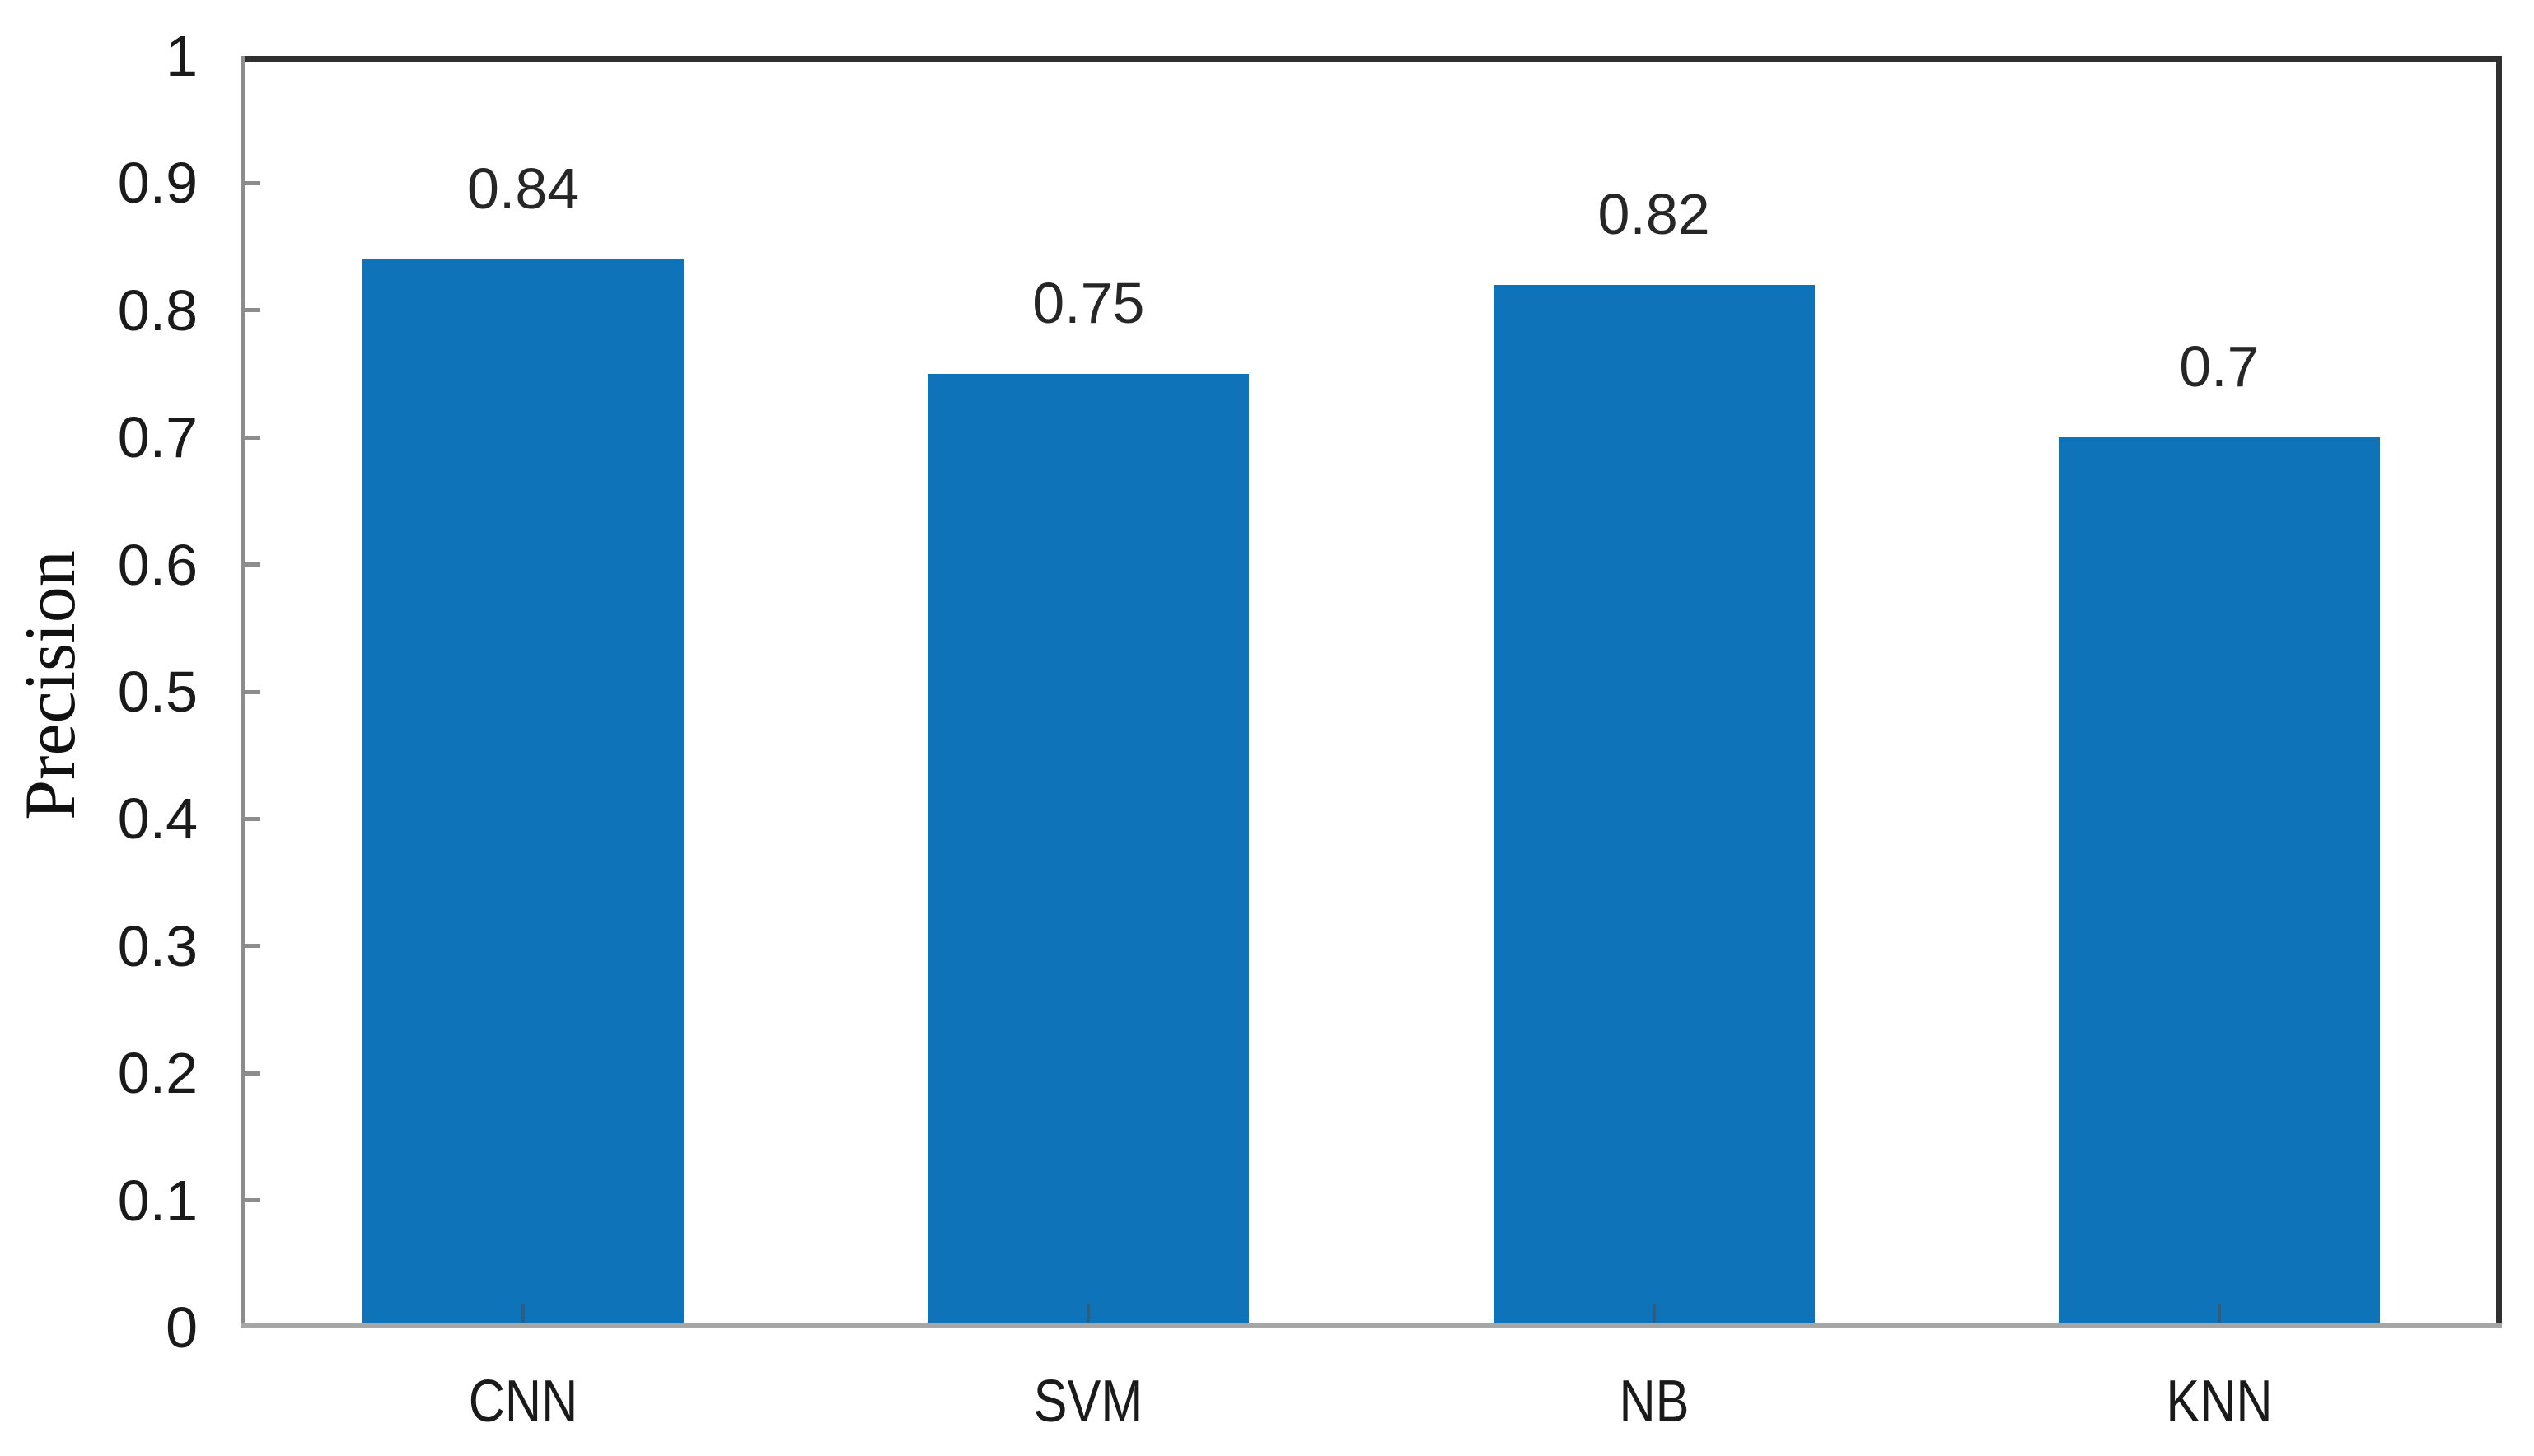 The width and height of the screenshot is (2534, 1456). Describe the element at coordinates (2499, 692) in the screenshot. I see `plot-border-right` at that location.